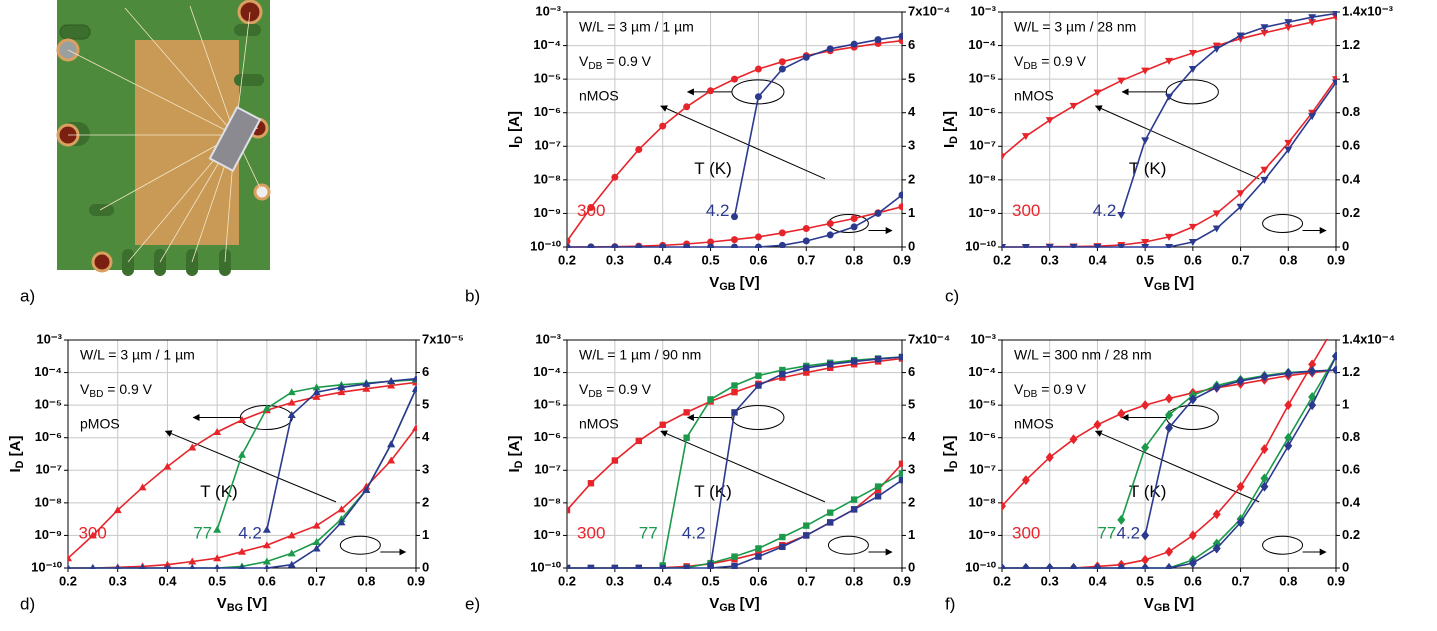 Image resolution: width=1437 pixels, height=631 pixels. I want to click on slot, so click(75, 32).